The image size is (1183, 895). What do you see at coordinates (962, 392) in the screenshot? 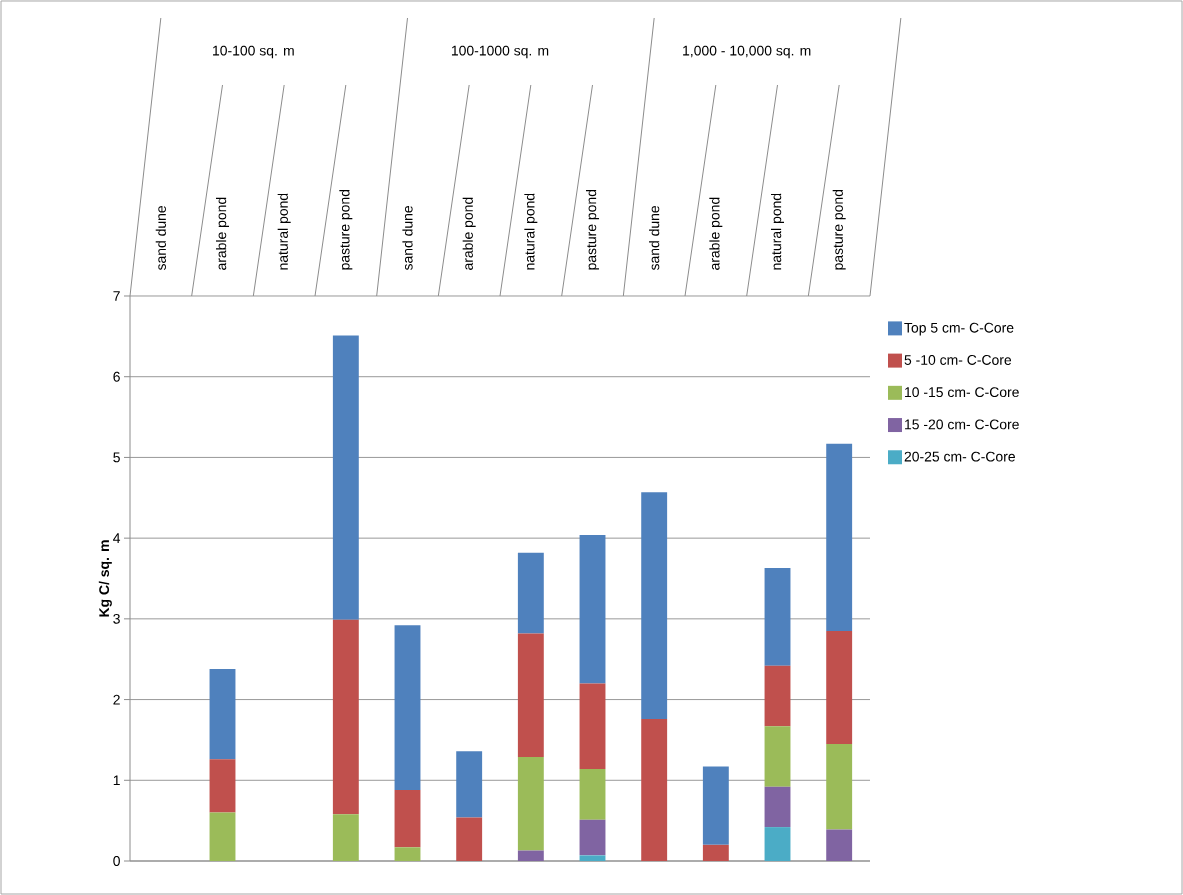
I see `legend-label: 10 -15 cm- C-Core` at bounding box center [962, 392].